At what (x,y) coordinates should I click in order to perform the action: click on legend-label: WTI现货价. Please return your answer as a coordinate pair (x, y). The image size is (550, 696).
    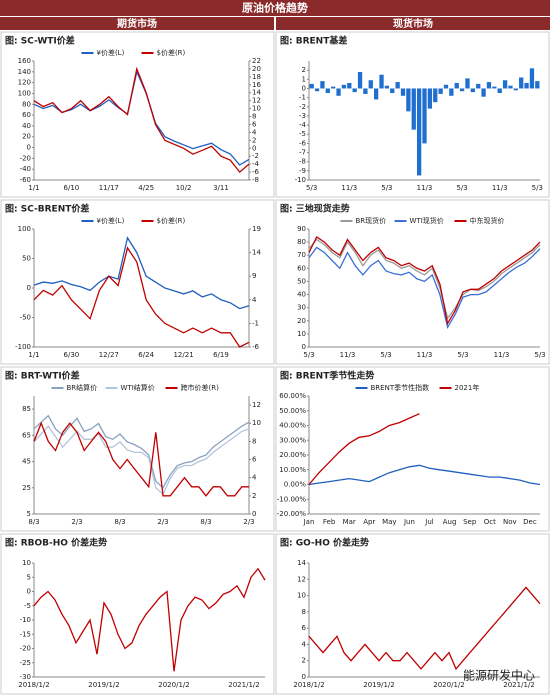
    Looking at the image, I should click on (427, 220).